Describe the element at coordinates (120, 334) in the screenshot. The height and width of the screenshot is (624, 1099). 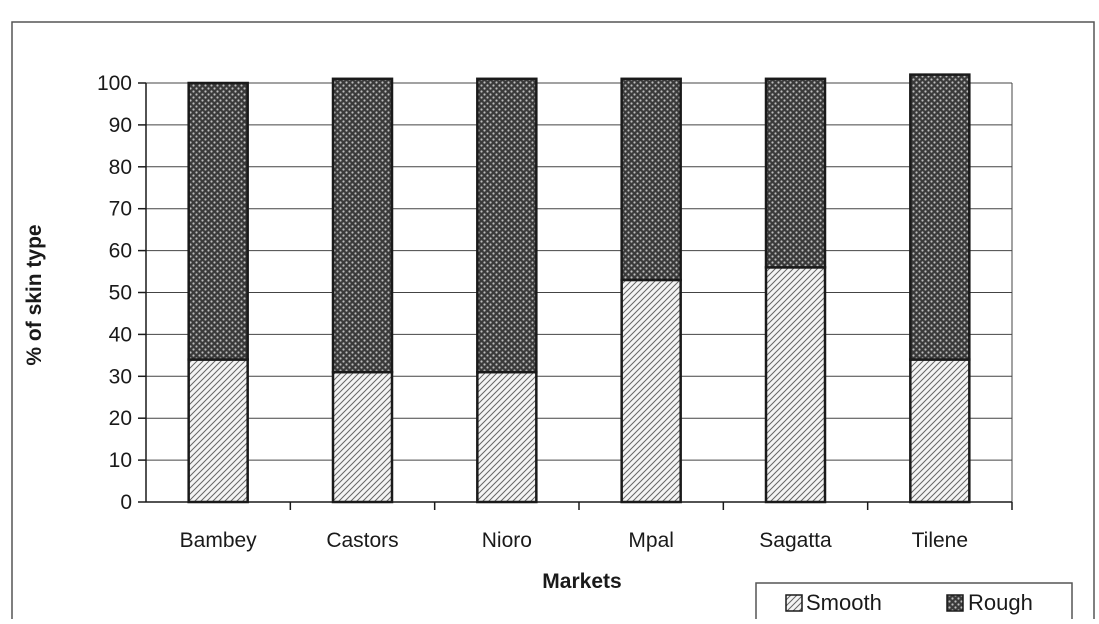
I see `y-tick-label: 40` at that location.